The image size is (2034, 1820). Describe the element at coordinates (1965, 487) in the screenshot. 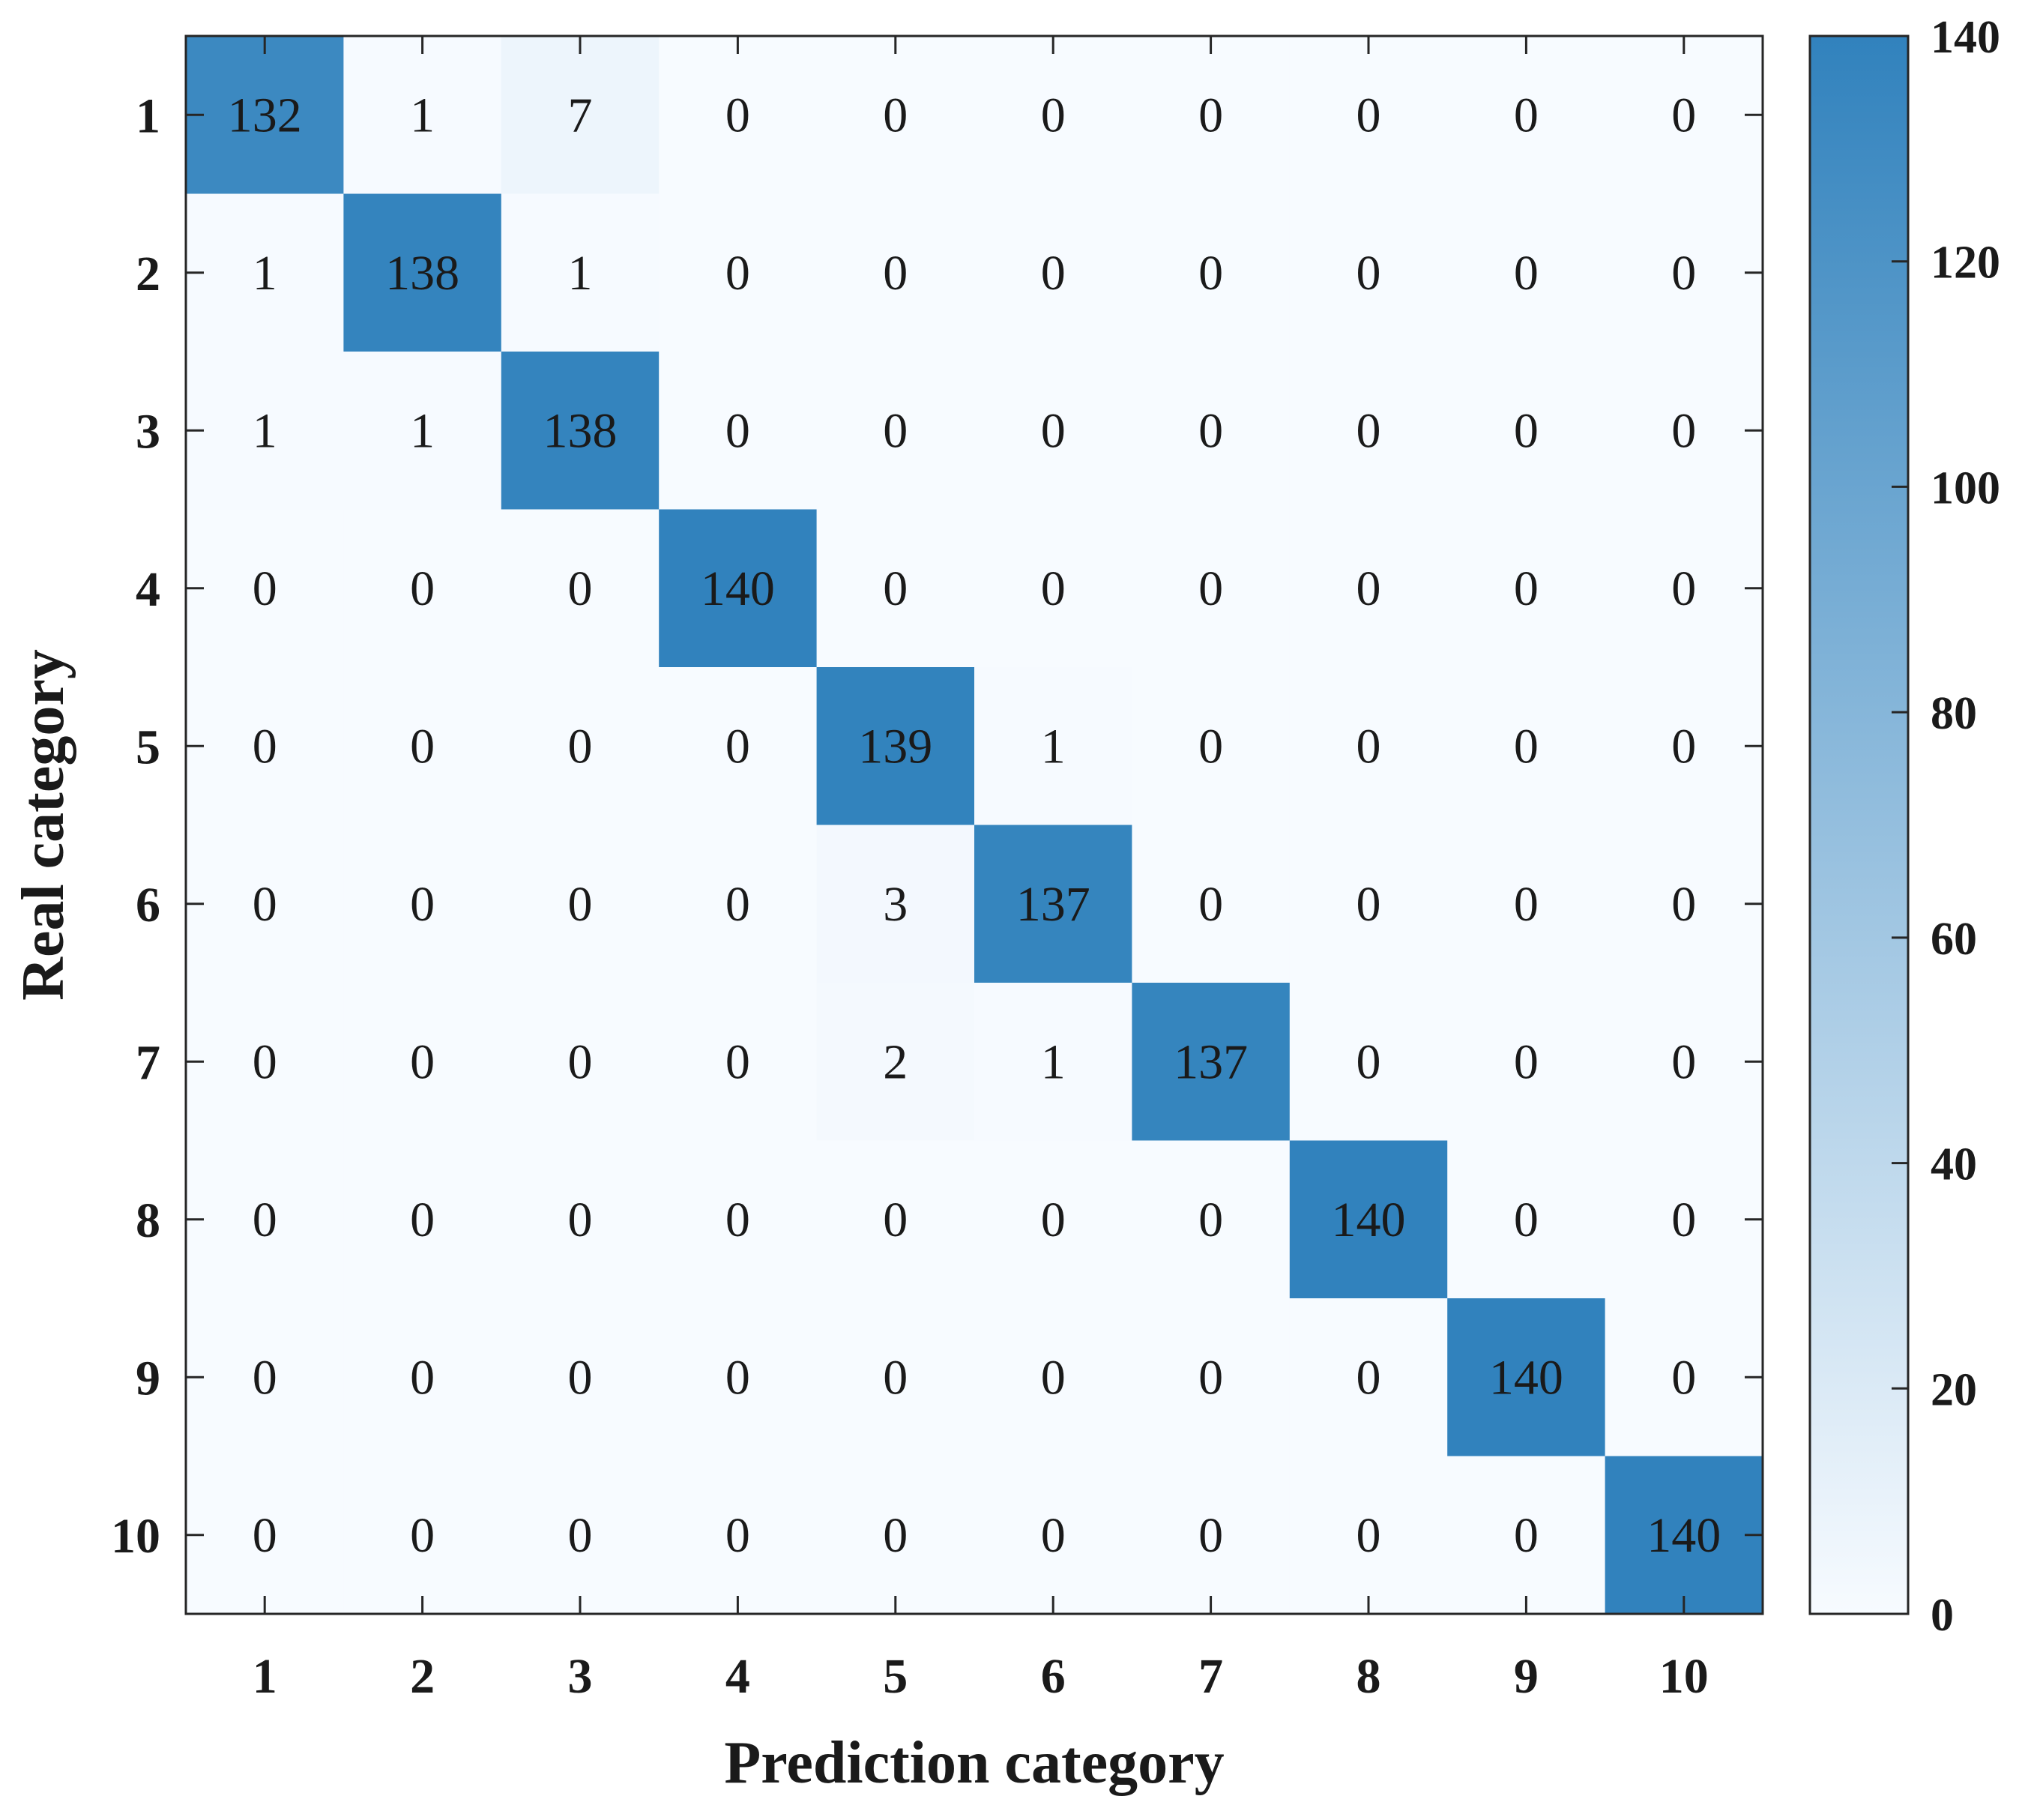

I see `colorbar-tick-label: 100` at that location.